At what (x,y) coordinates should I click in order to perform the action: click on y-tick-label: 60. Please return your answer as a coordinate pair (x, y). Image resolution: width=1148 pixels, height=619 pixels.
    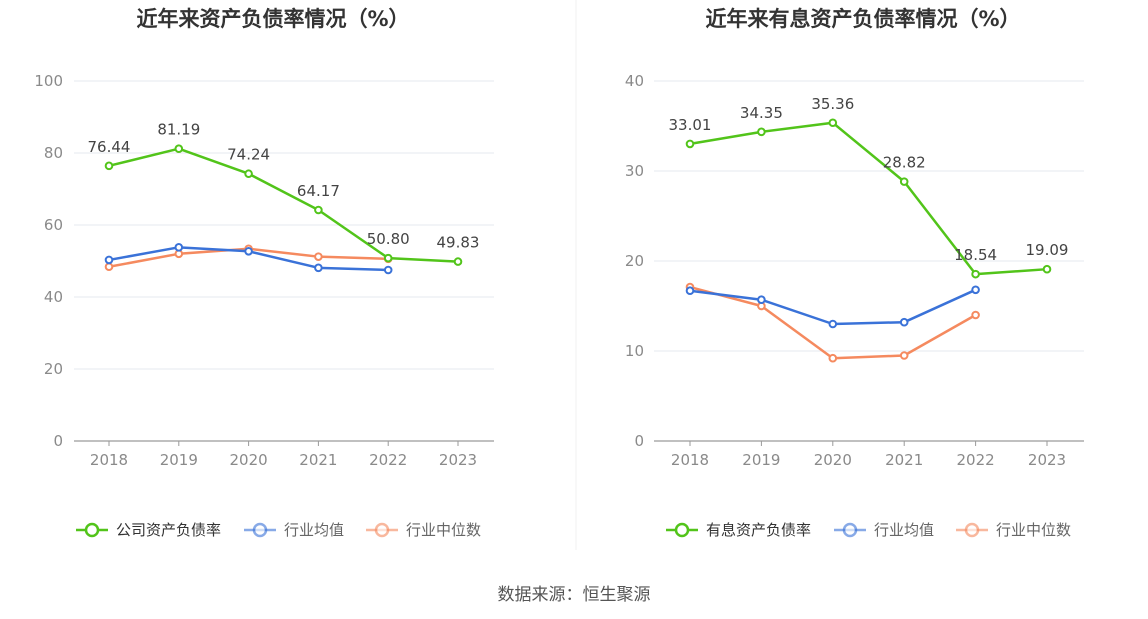
    Looking at the image, I should click on (53, 225).